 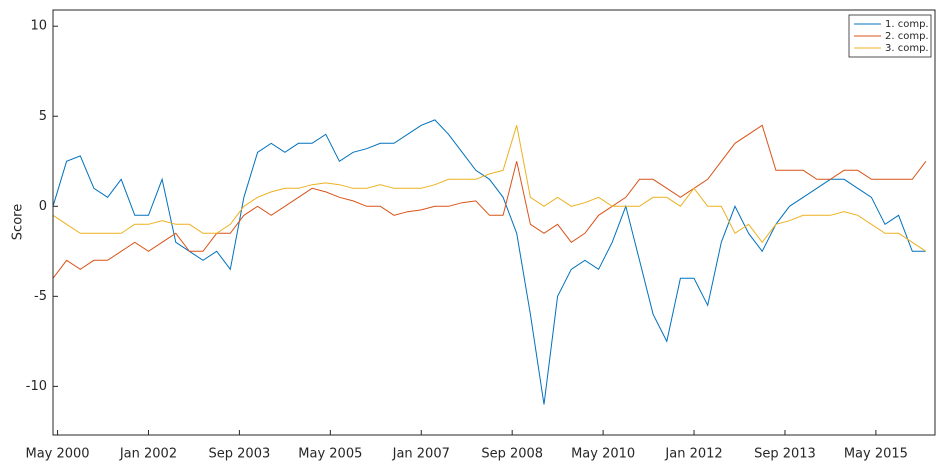 What do you see at coordinates (38, 26) in the screenshot?
I see `y-tick-label: 10` at bounding box center [38, 26].